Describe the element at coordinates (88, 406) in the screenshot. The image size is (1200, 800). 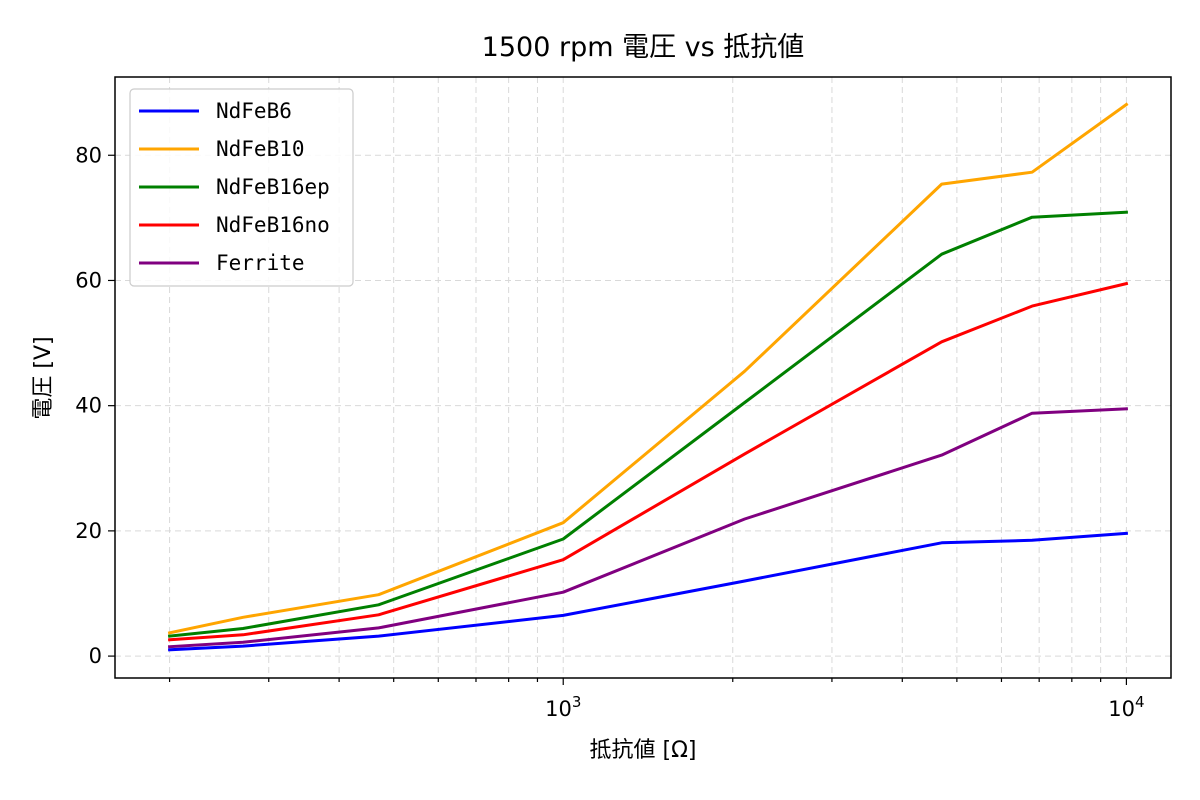
I see `y-tick-label: 40` at that location.